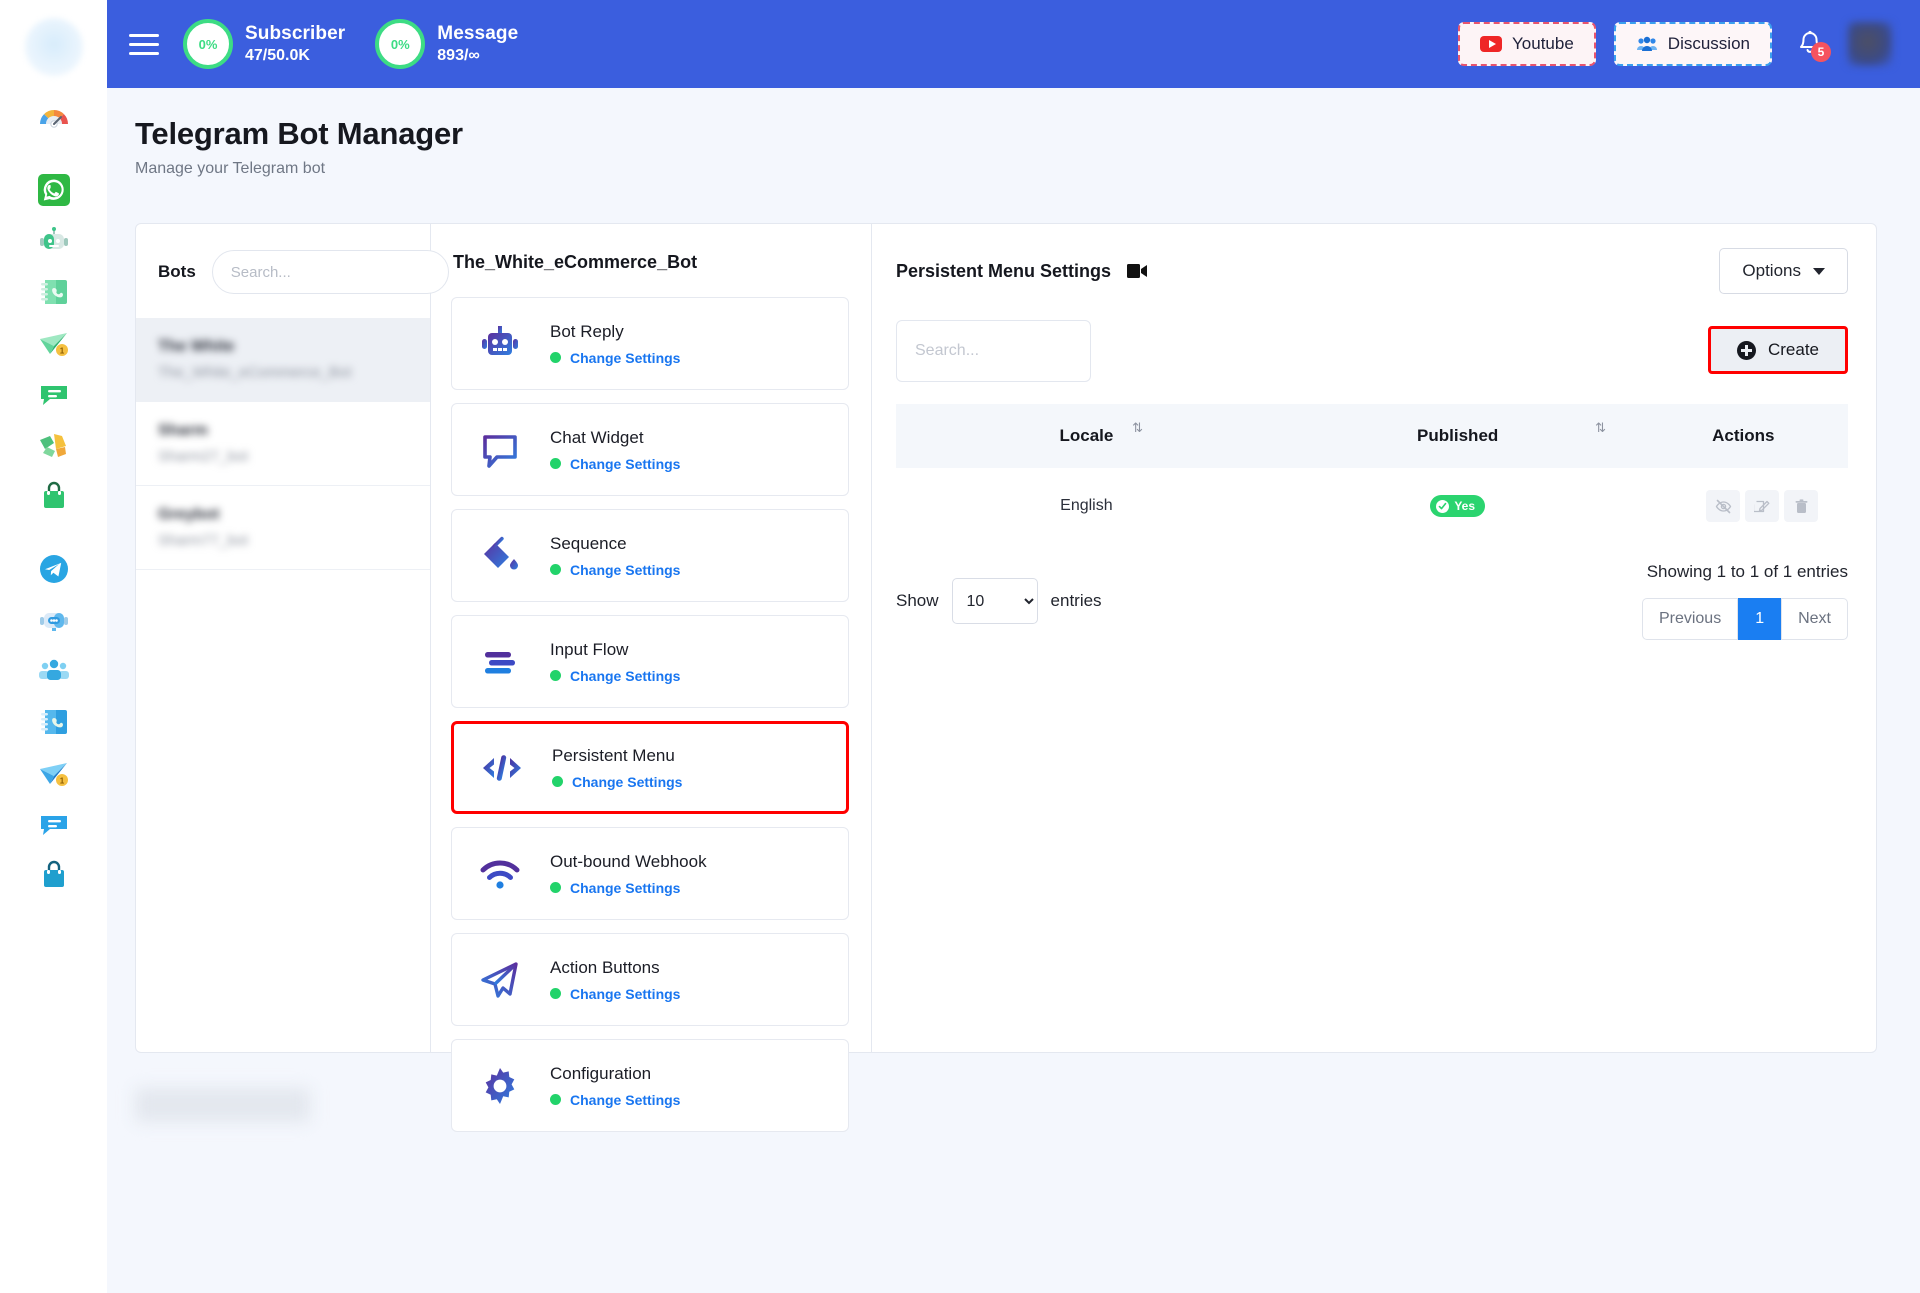 Image resolution: width=1920 pixels, height=1293 pixels. I want to click on youtube-icon, so click(1491, 44).